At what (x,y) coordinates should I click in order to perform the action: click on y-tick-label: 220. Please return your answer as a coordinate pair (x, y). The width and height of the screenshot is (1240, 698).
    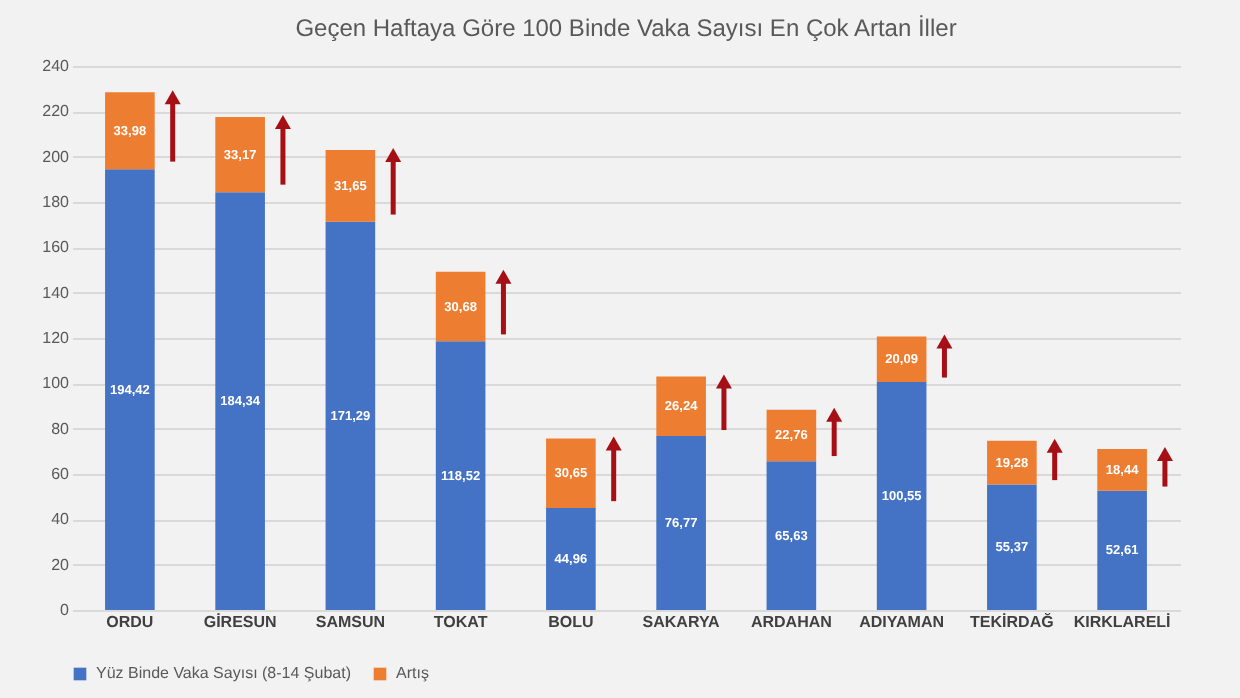
    Looking at the image, I should click on (56, 111).